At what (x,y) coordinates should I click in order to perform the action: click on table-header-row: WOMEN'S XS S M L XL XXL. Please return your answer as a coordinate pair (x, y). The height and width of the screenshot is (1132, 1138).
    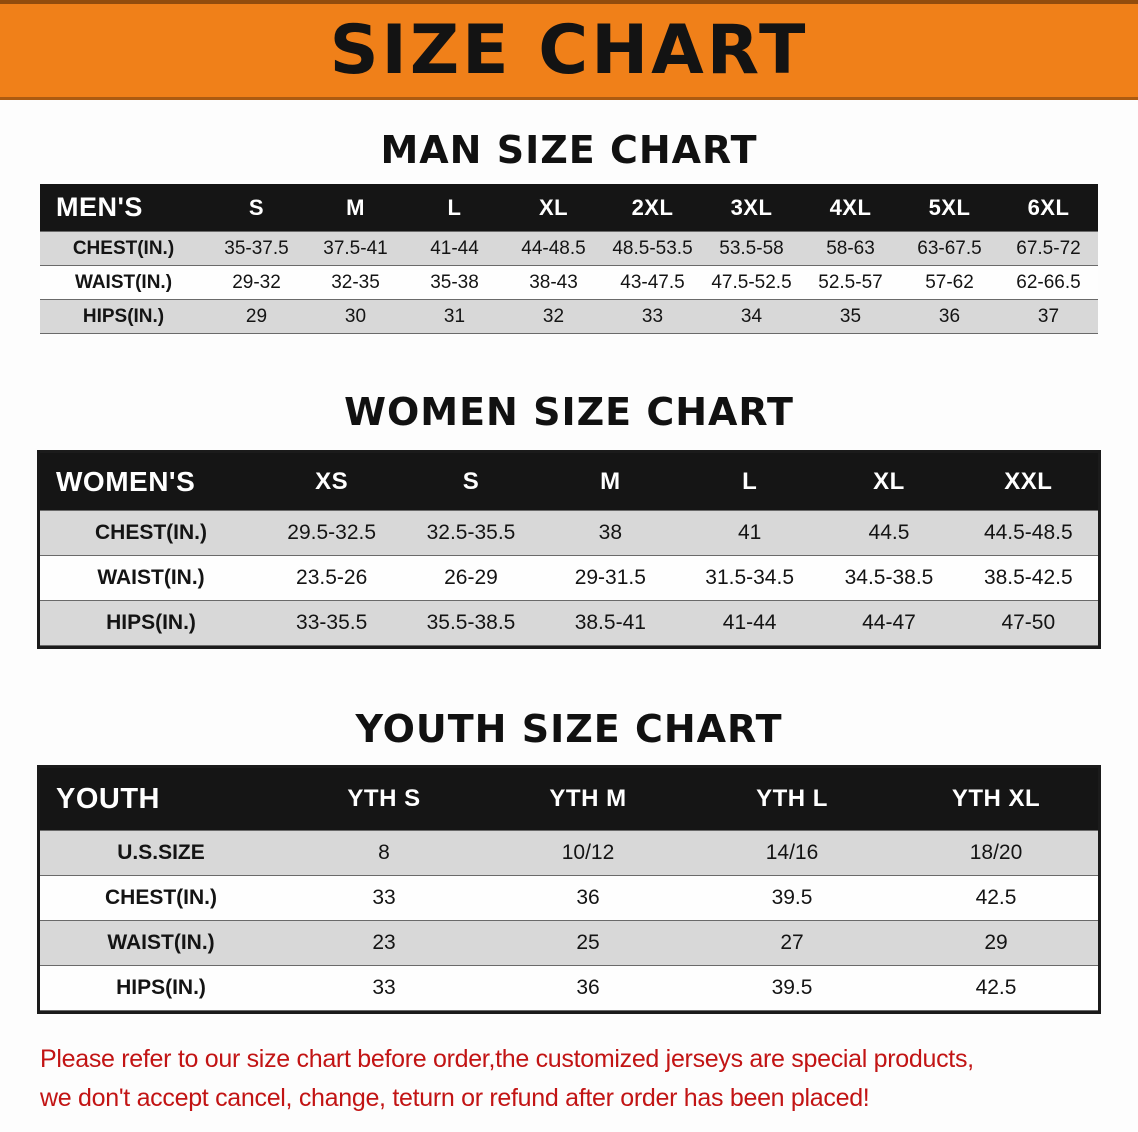
    Looking at the image, I should click on (569, 482).